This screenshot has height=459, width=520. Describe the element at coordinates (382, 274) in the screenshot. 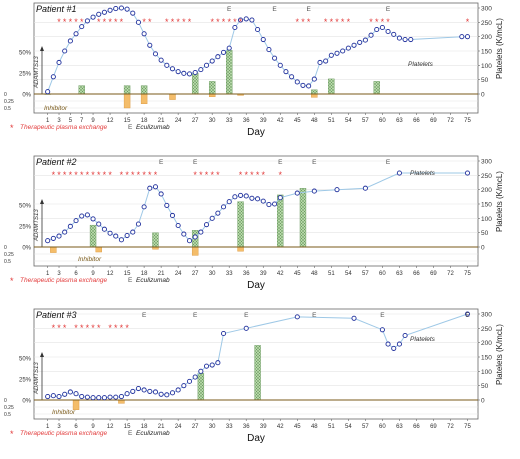

I see `x-tick-label: 60` at that location.